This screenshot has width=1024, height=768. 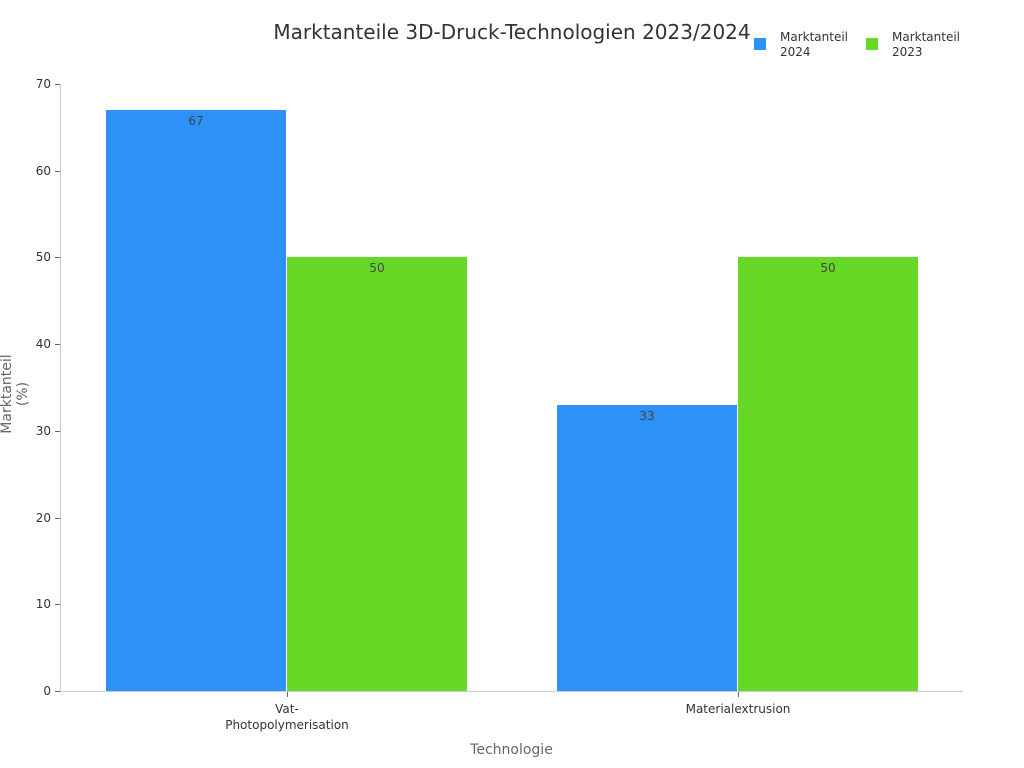 What do you see at coordinates (30, 607) in the screenshot?
I see `y-tick: 10` at bounding box center [30, 607].